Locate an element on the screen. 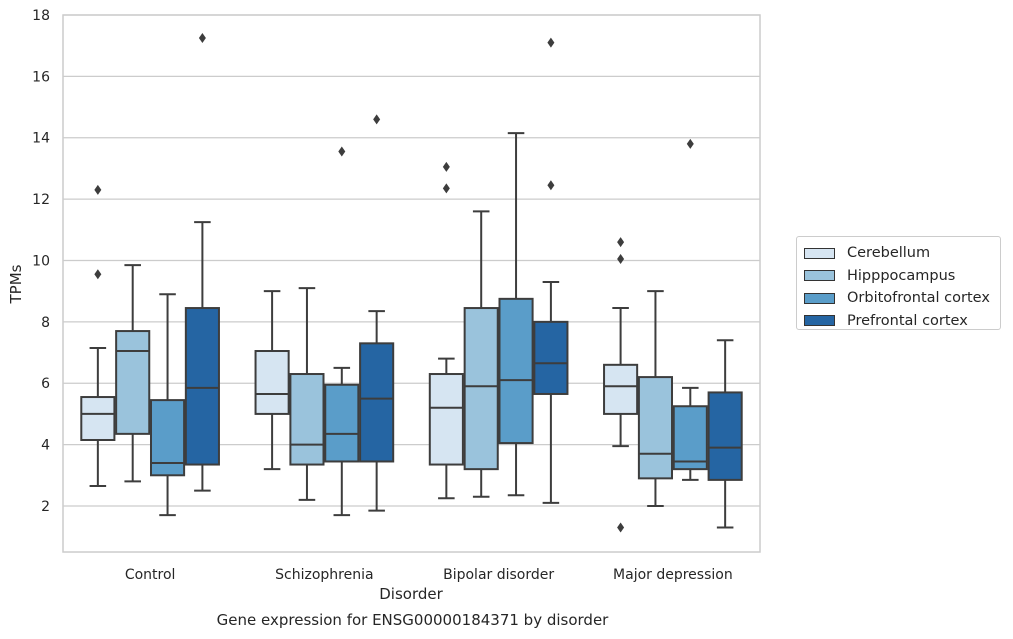 The image size is (1013, 639). legend-item-prefrontal-cortex: Prefrontal cortex is located at coordinates (902, 321).